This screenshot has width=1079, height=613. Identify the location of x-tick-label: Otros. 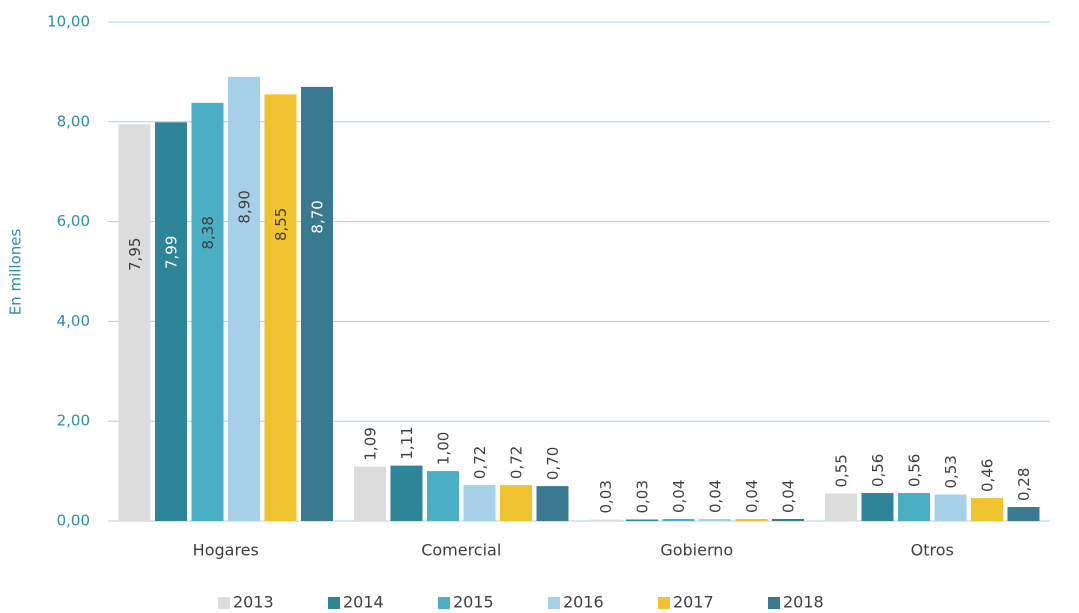
(932, 550).